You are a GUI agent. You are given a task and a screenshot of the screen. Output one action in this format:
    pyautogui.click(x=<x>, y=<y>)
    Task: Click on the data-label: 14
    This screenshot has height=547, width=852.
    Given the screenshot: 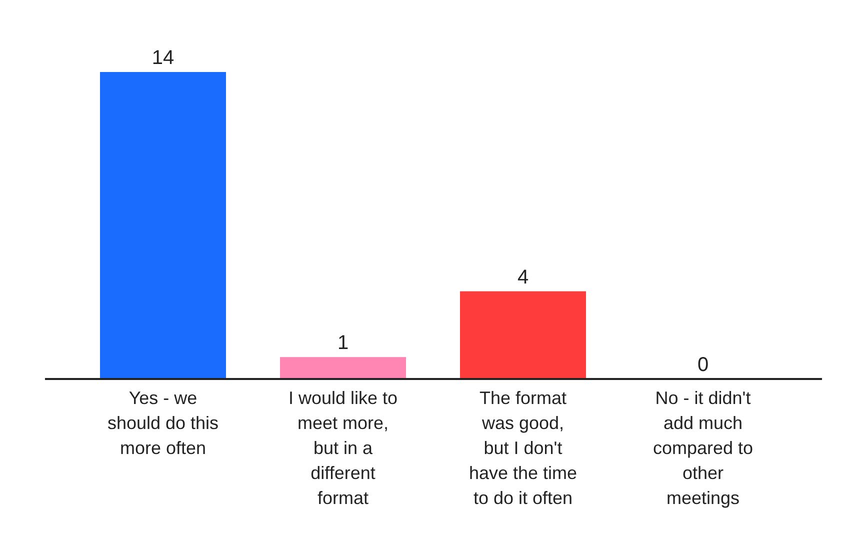 What is the action you would take?
    pyautogui.click(x=163, y=58)
    